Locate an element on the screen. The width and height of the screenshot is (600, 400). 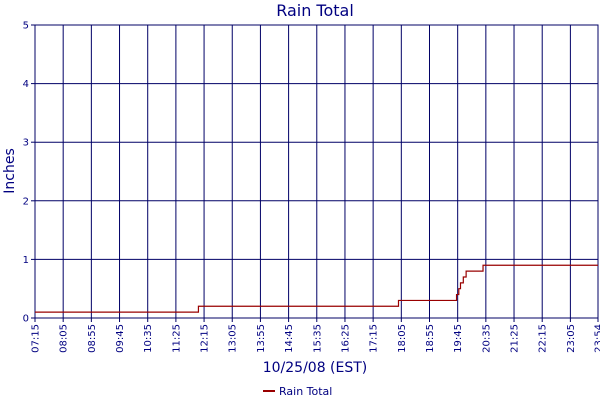
x-tick-label: 12:15 is located at coordinates (205, 338).